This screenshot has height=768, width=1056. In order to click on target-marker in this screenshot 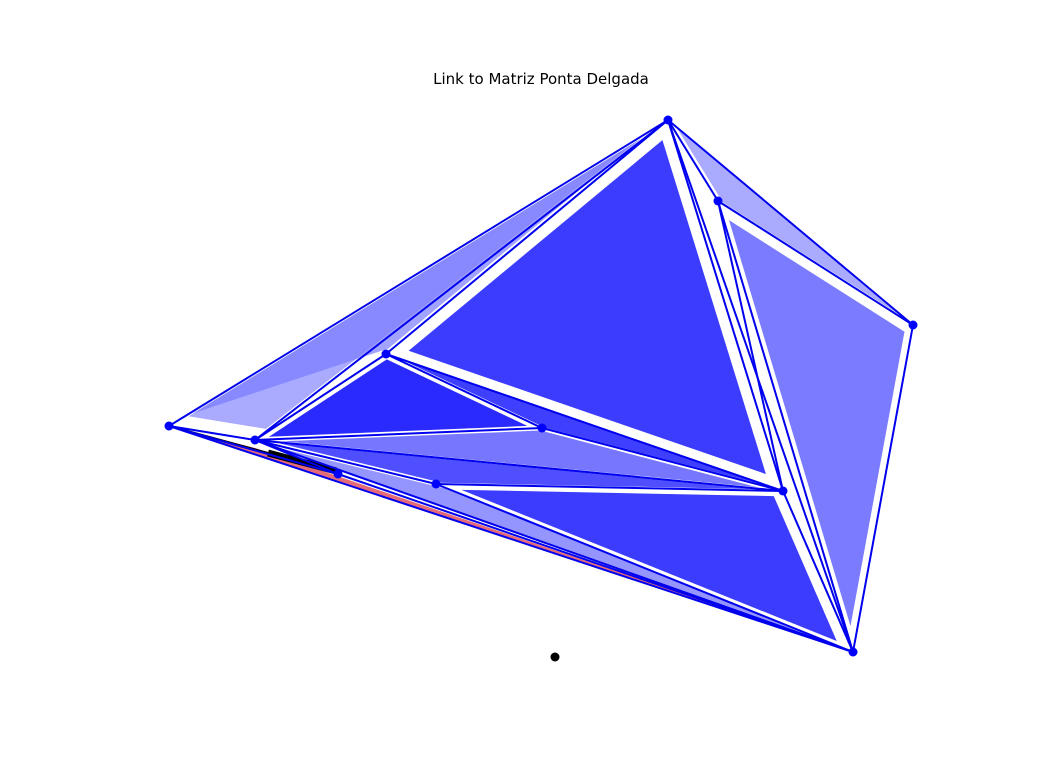, I will do `click(555, 657)`.